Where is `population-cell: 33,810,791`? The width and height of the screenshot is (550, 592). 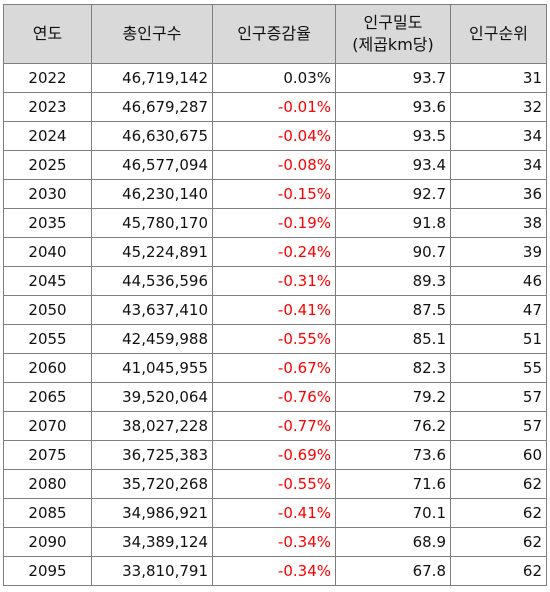
population-cell: 33,810,791 is located at coordinates (152, 571).